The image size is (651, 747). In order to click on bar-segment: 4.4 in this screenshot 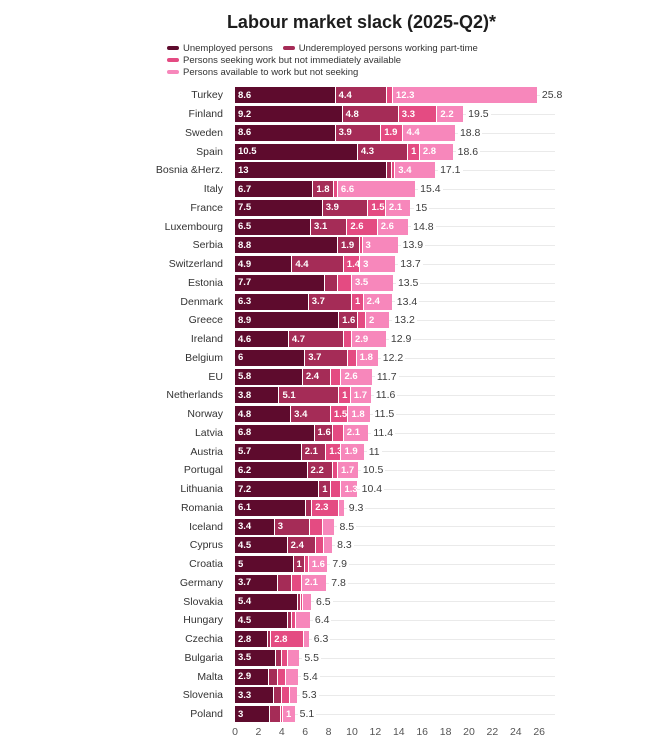, I will do `click(318, 264)`.